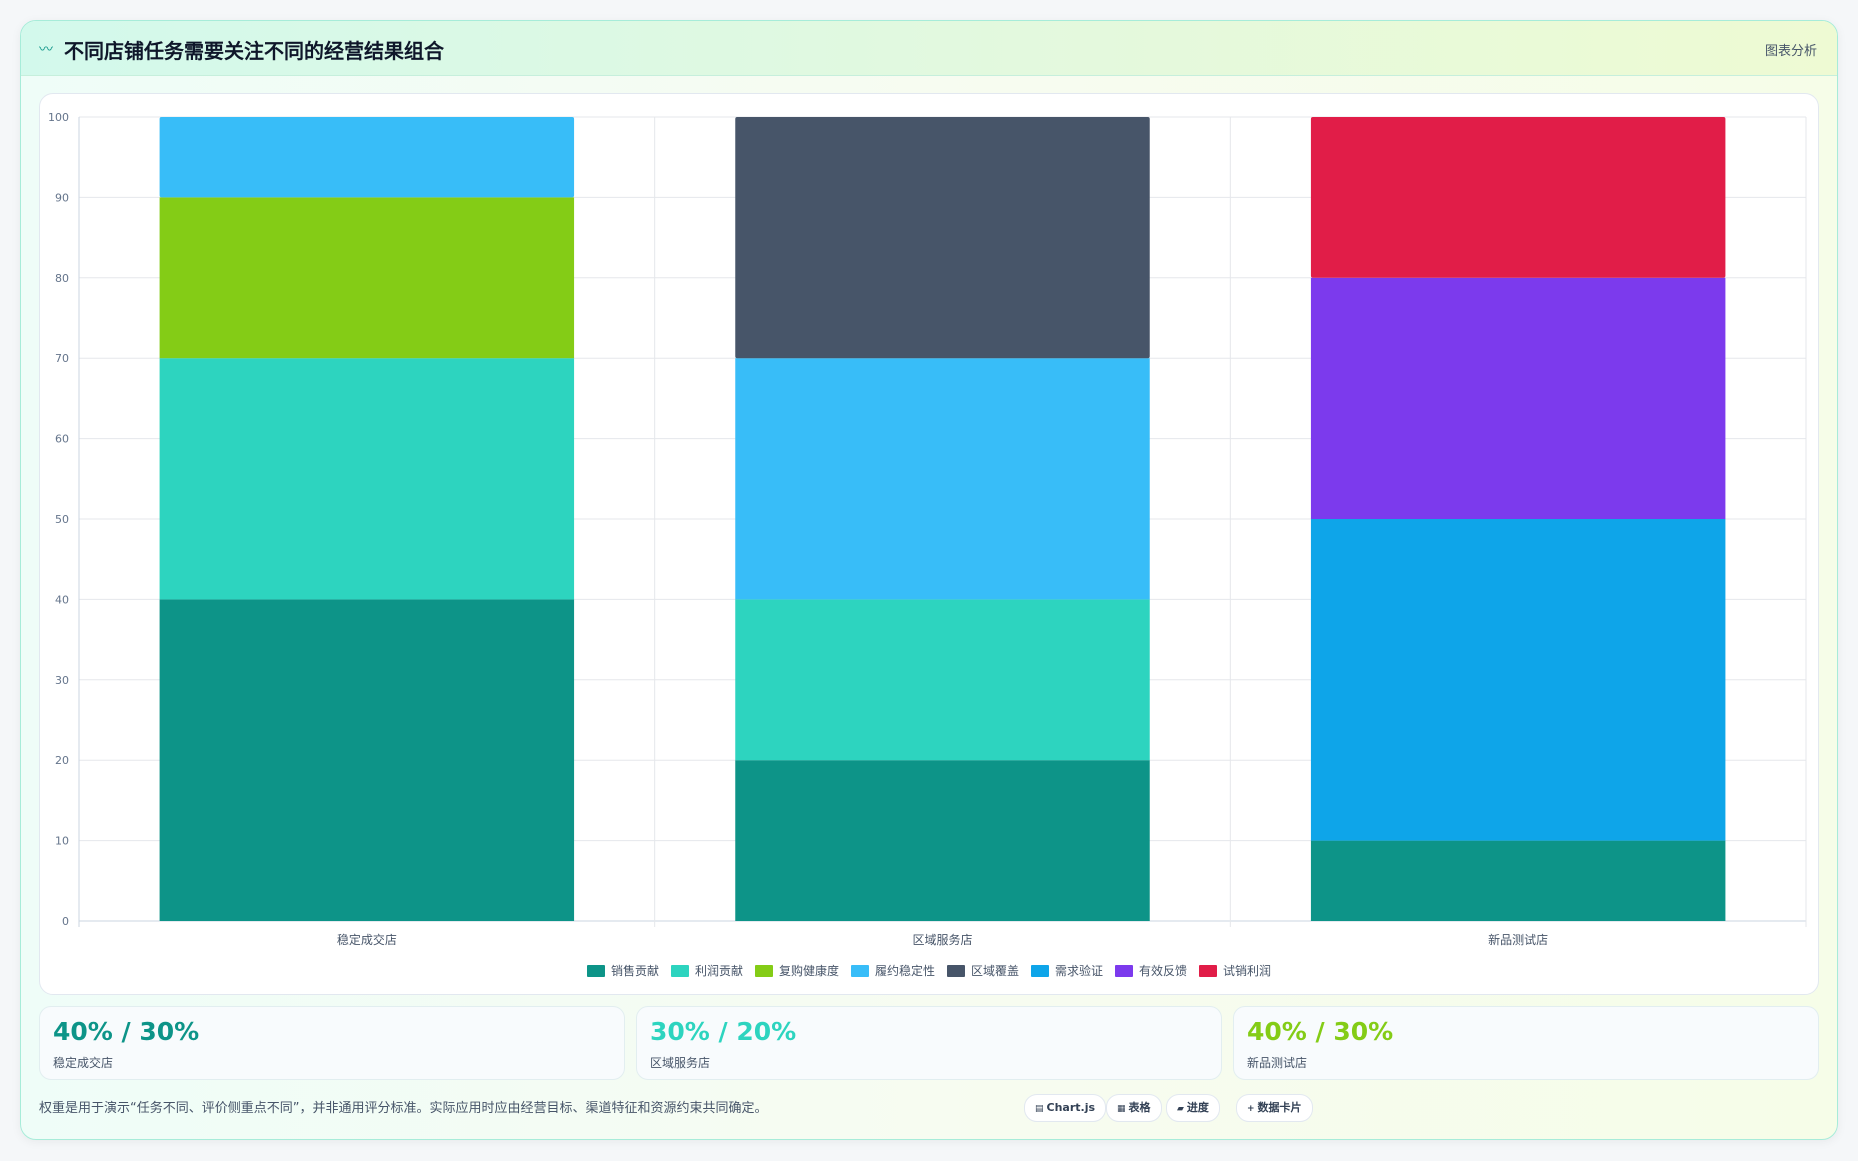 Image resolution: width=1858 pixels, height=1161 pixels. What do you see at coordinates (254, 51) in the screenshot?
I see `page-title: 不同店铺任务需要关注不同的经营结果组合` at bounding box center [254, 51].